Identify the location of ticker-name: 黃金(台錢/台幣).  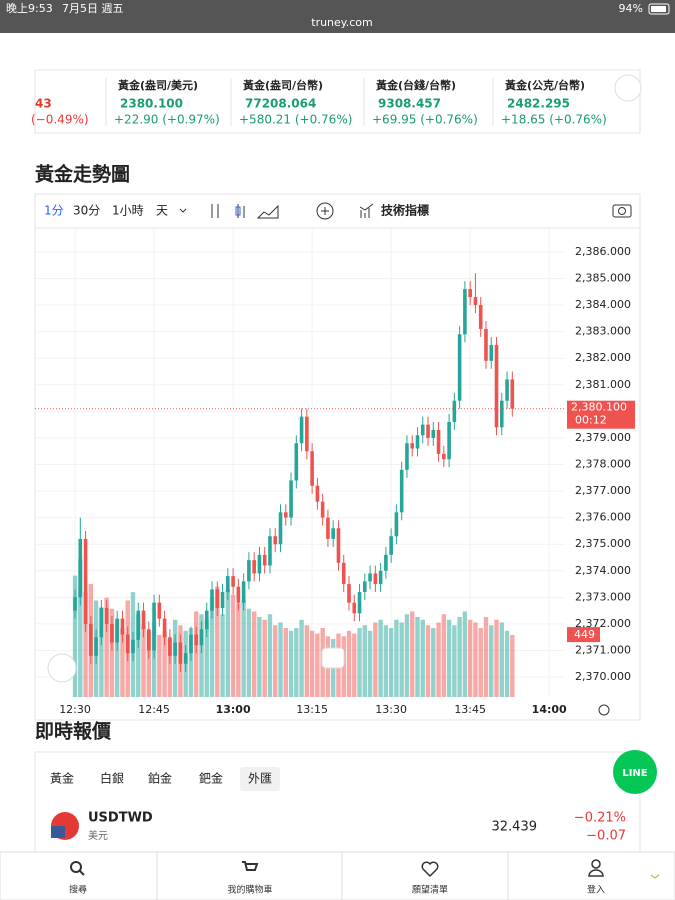
(415, 85).